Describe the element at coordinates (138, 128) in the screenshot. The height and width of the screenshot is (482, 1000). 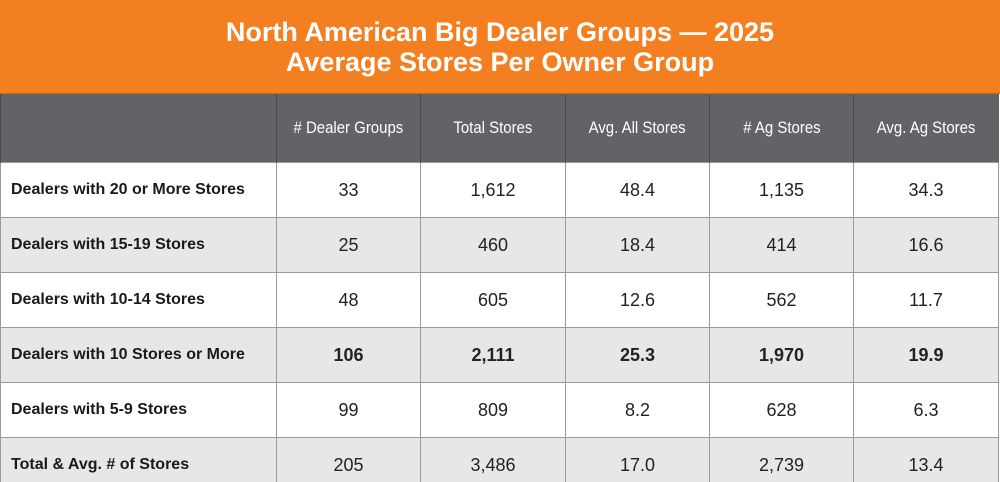
I see `column-header` at that location.